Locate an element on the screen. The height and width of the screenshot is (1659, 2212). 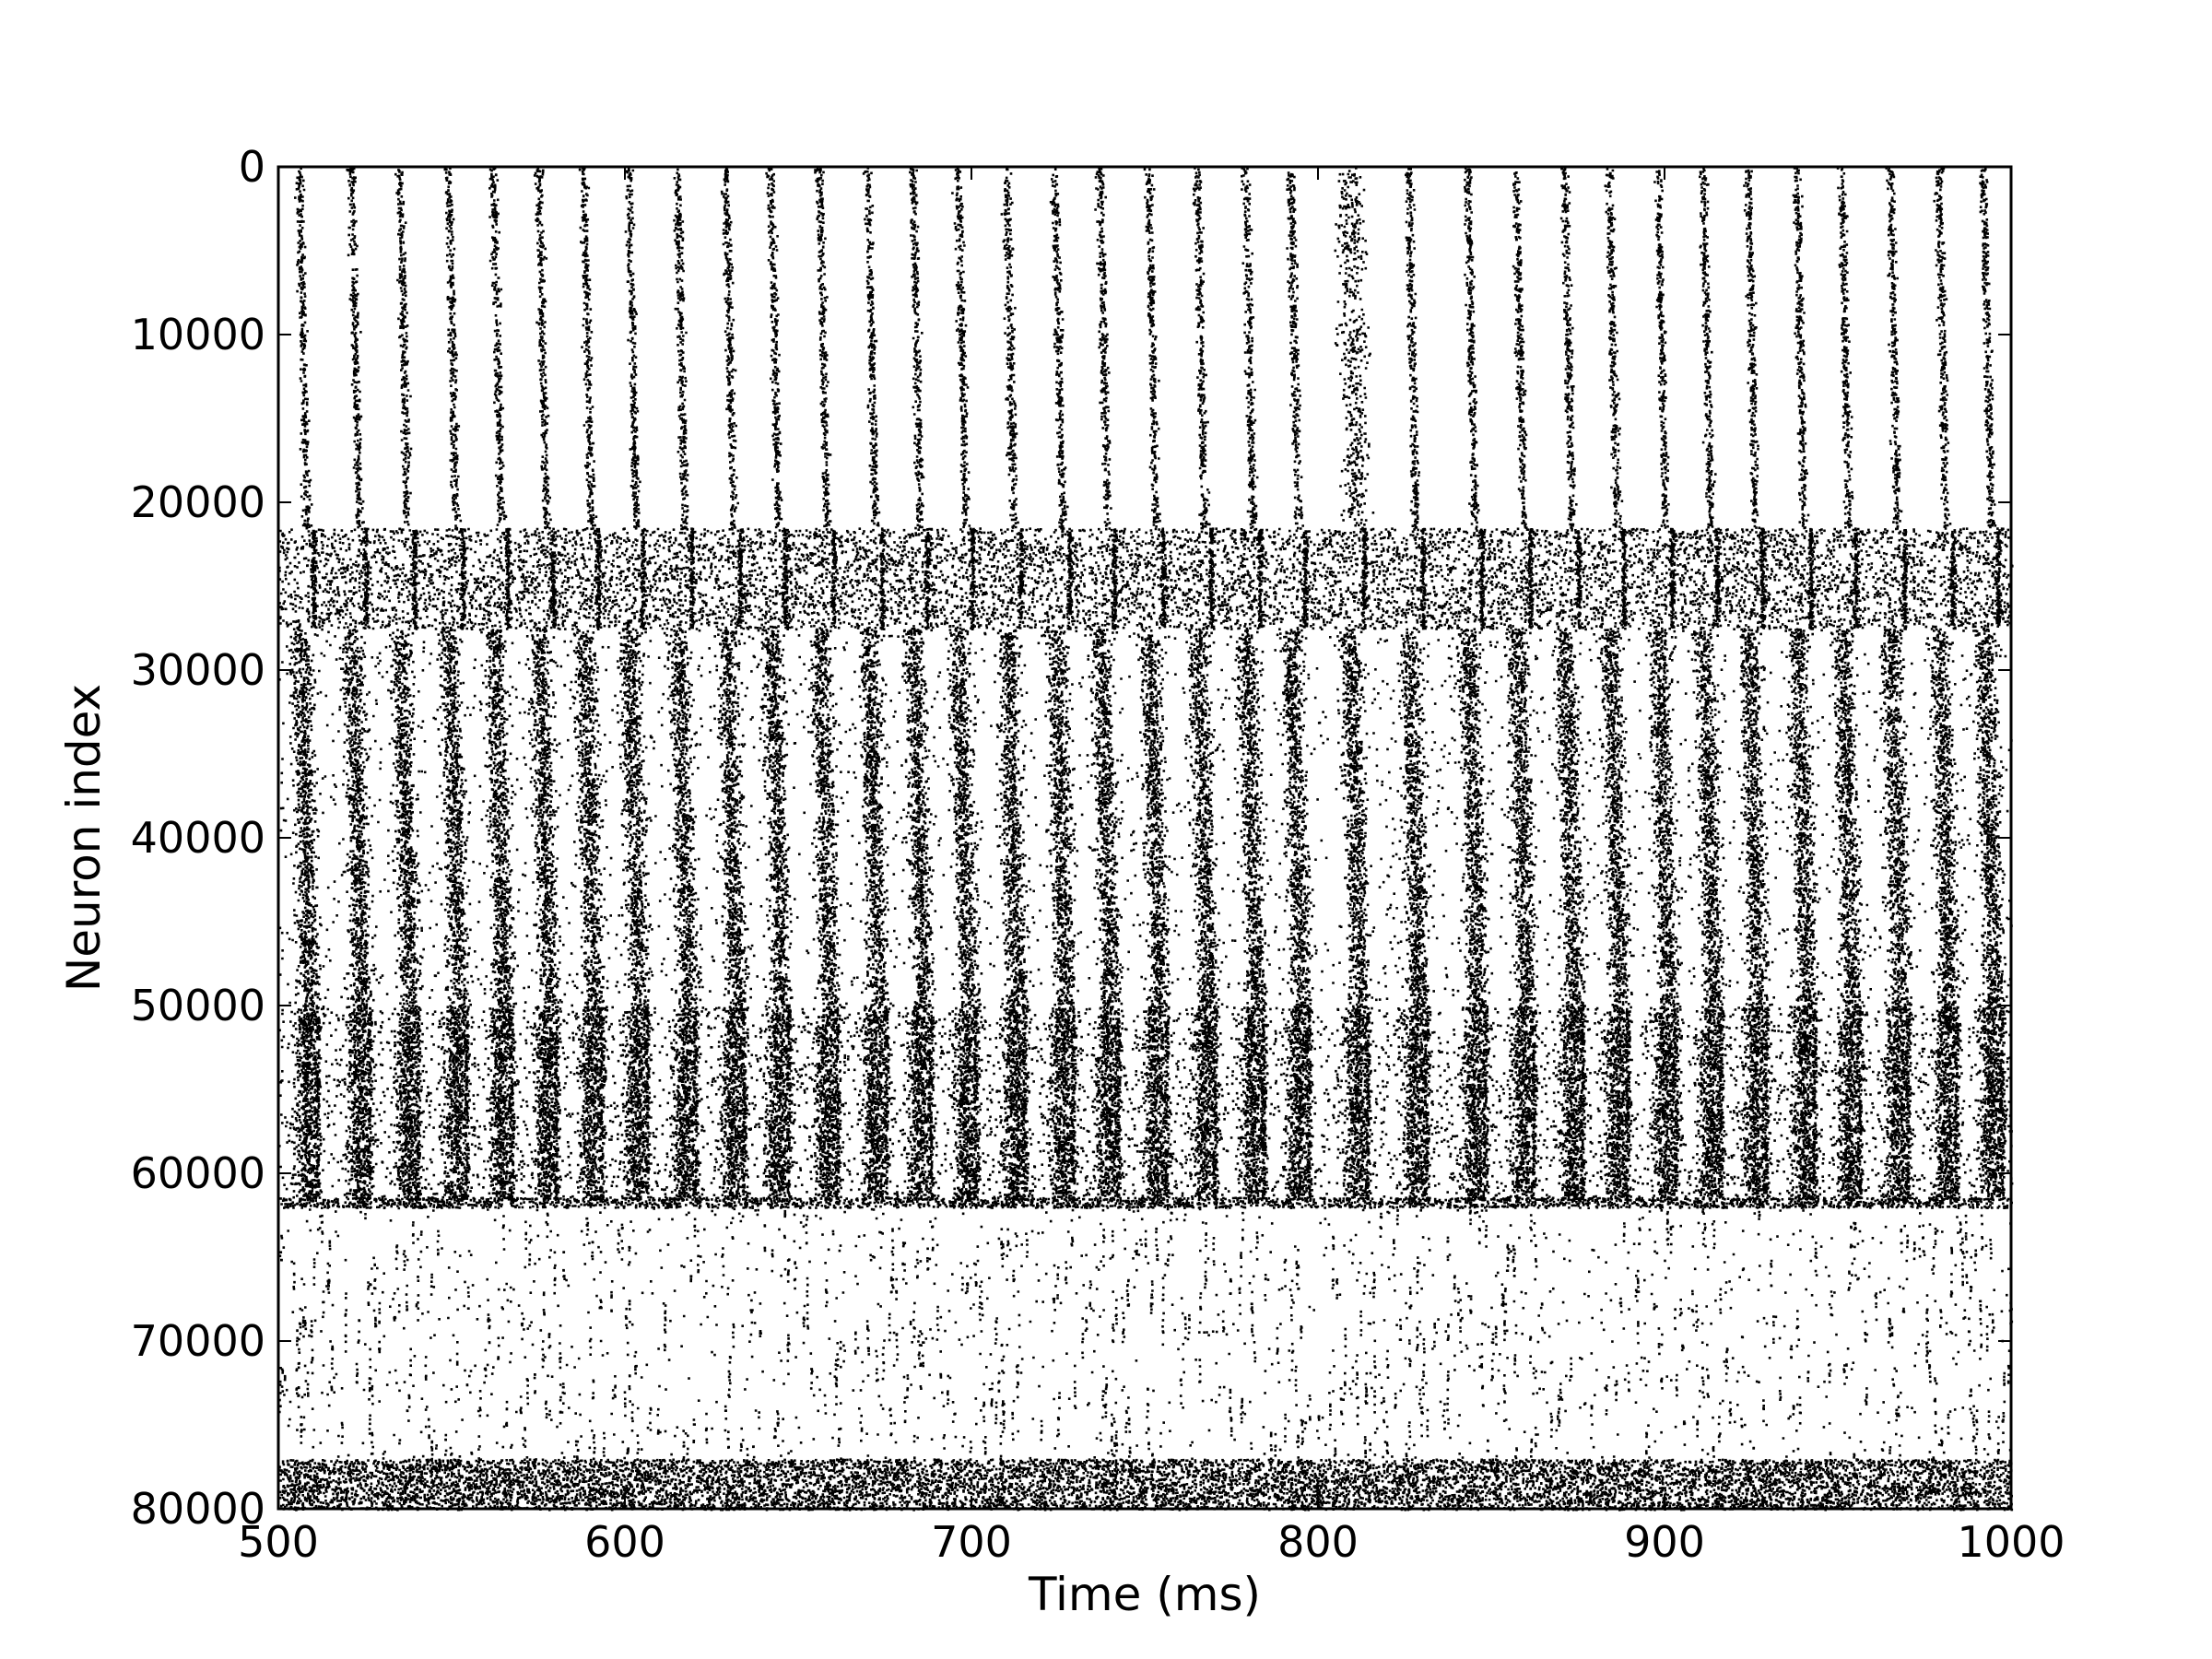
y-axis-label: Neuron index is located at coordinates (84, 838).